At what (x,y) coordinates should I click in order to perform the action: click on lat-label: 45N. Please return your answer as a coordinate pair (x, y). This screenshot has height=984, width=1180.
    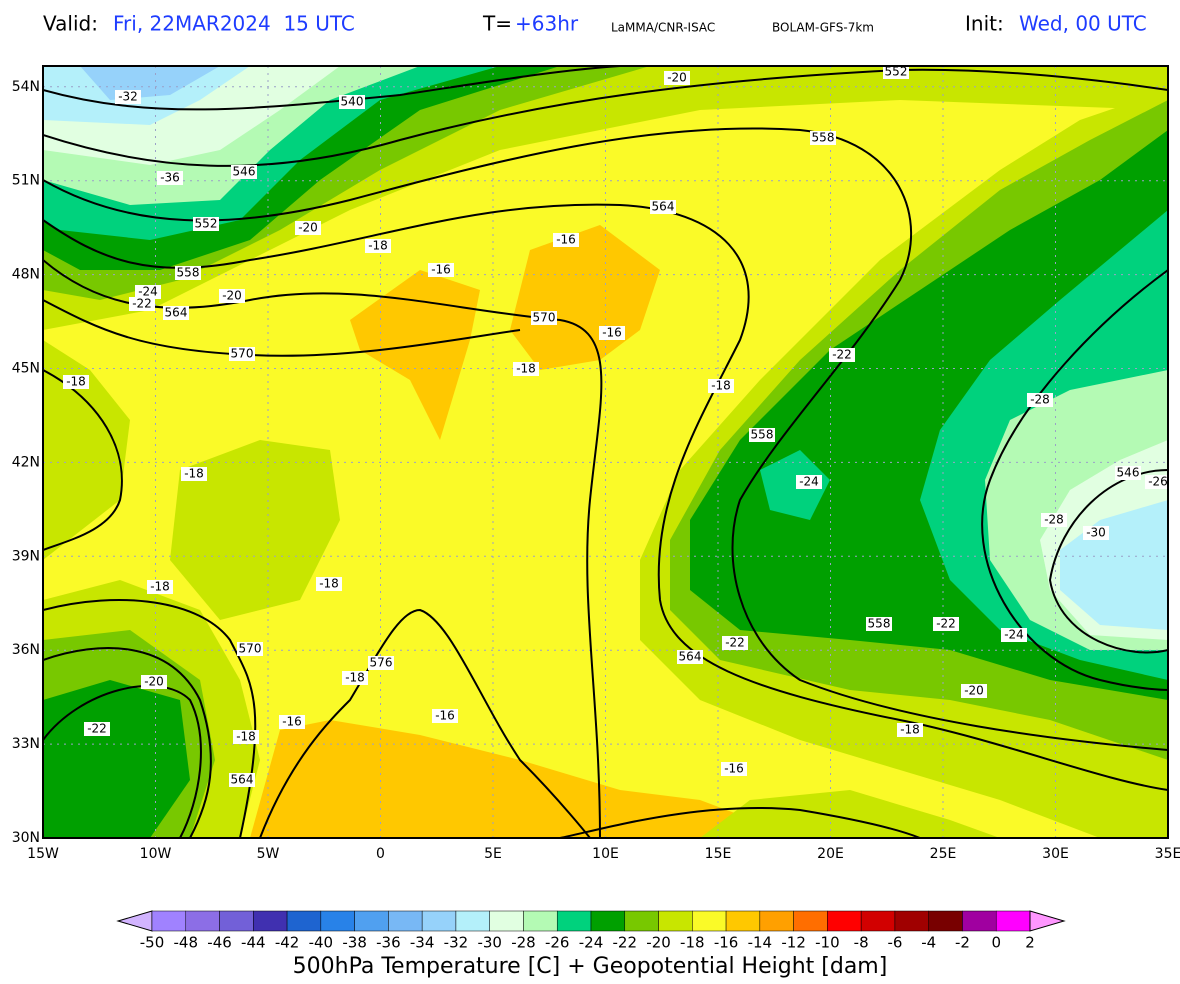
    Looking at the image, I should click on (26, 368).